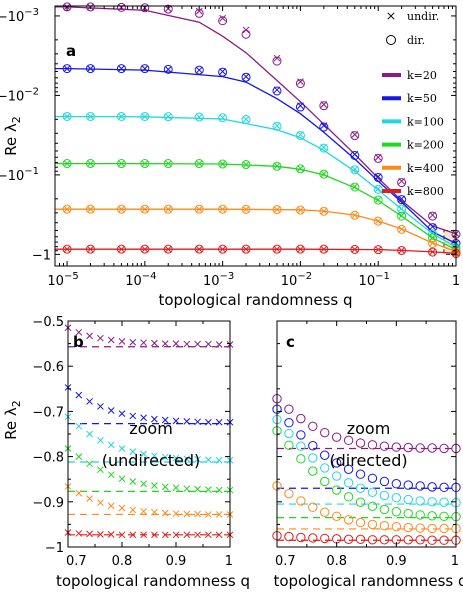 Image resolution: width=463 pixels, height=593 pixels. I want to click on legend-label: dir., so click(416, 40).